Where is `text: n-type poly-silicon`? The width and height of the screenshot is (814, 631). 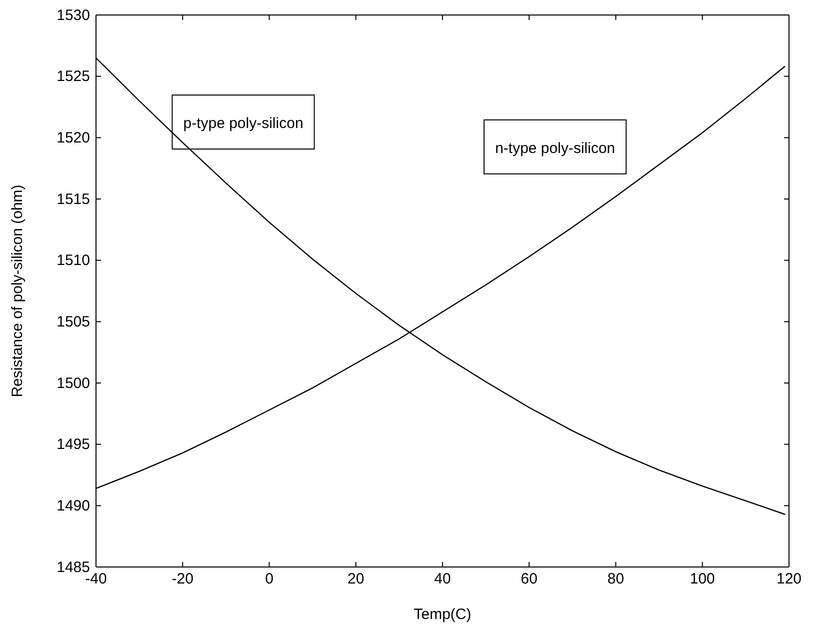
text: n-type poly-silicon is located at coordinates (555, 148).